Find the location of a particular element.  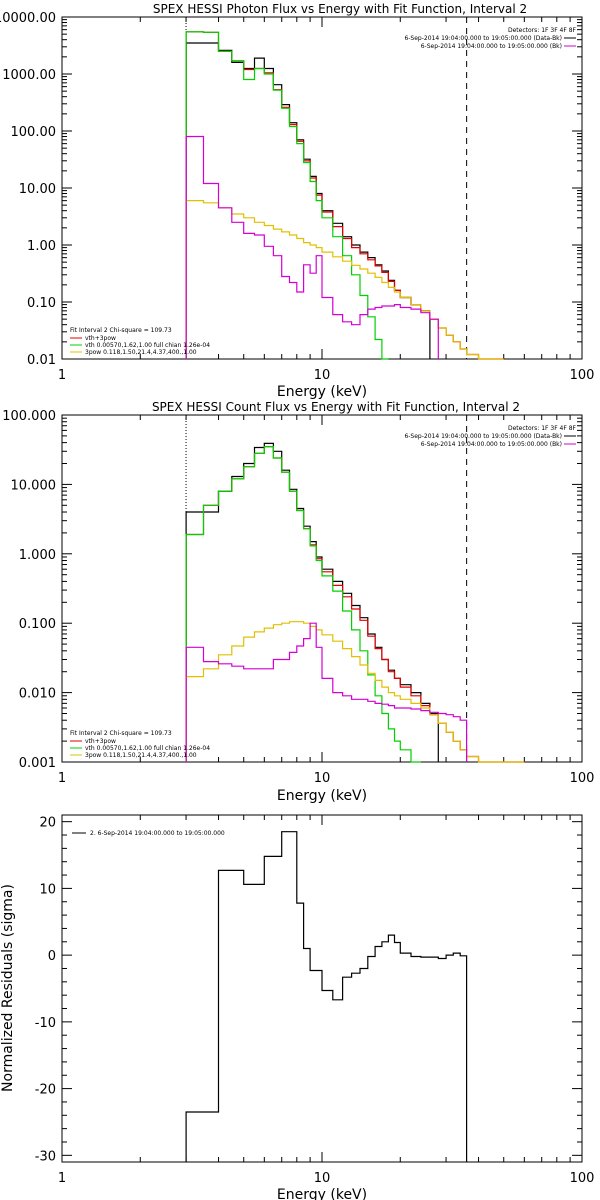

photon-flux-y-tick-label: 0.01 is located at coordinates (41, 360).